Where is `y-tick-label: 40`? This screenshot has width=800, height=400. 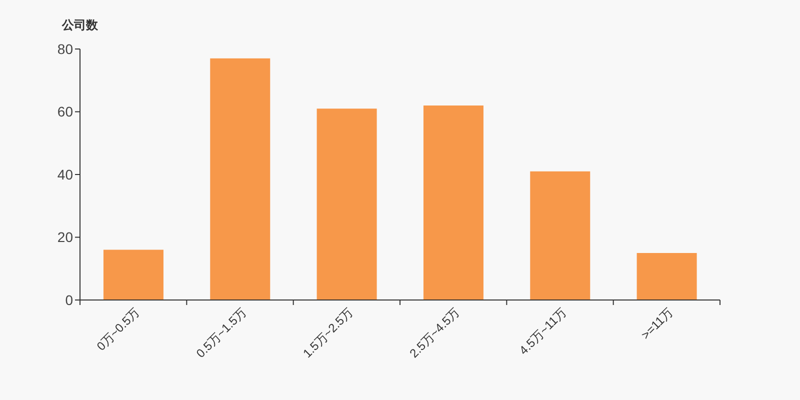 y-tick-label: 40 is located at coordinates (65, 174).